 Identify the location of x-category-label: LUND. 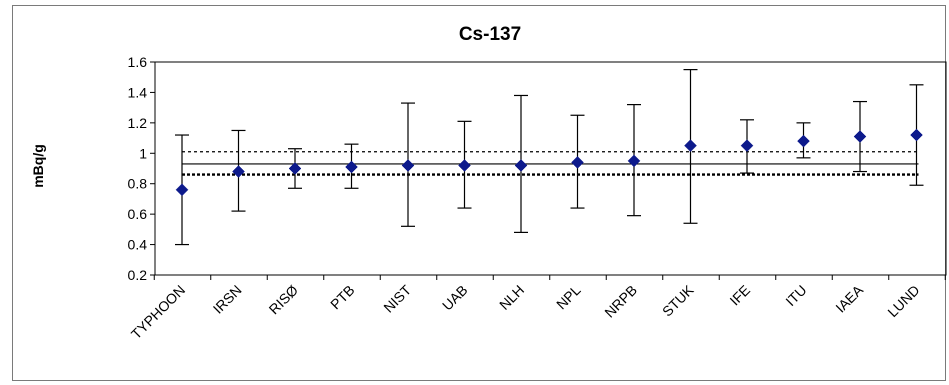
(903, 301).